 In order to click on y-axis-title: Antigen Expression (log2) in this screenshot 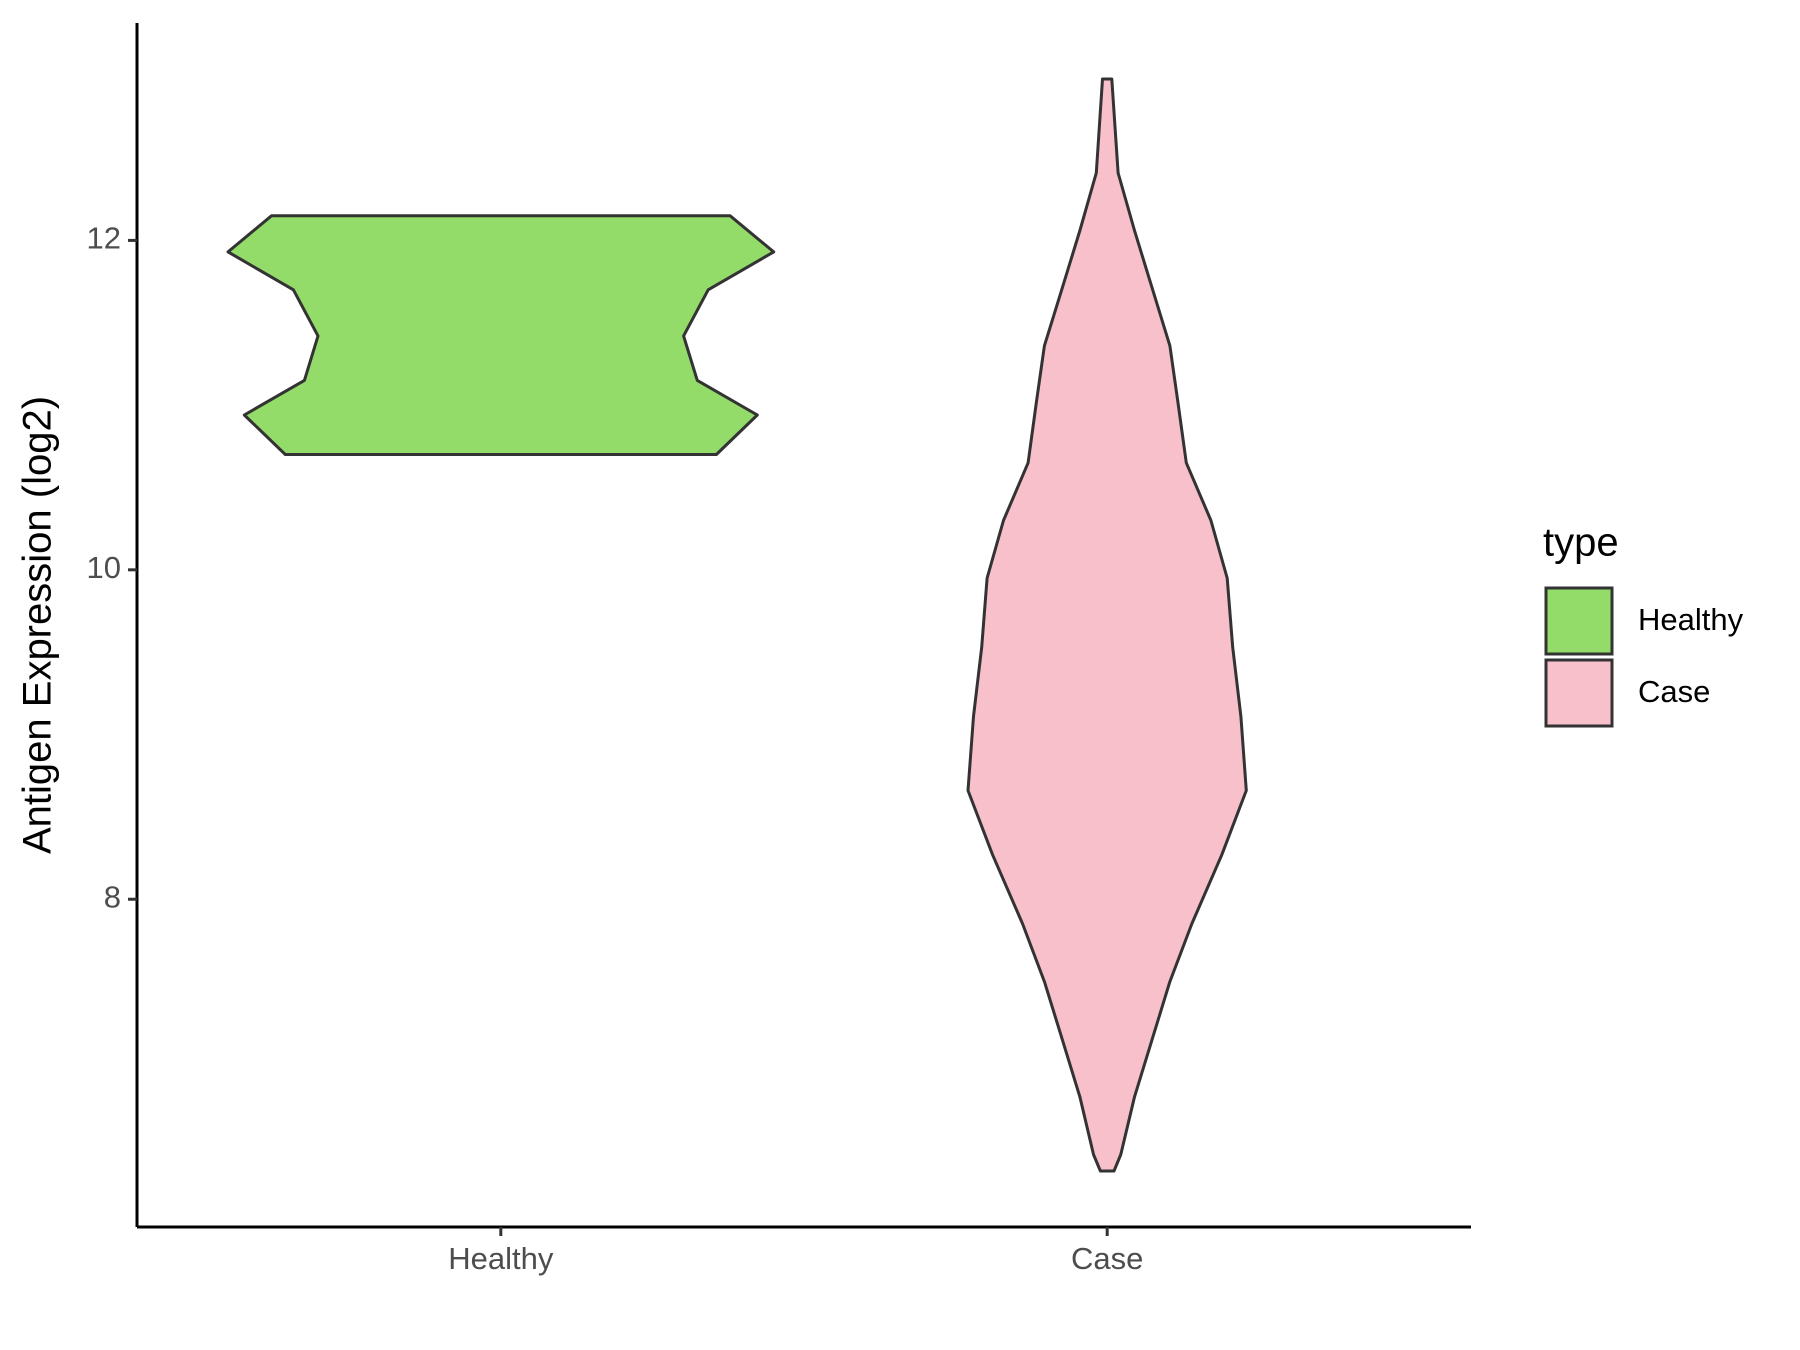, I will do `click(38, 625)`.